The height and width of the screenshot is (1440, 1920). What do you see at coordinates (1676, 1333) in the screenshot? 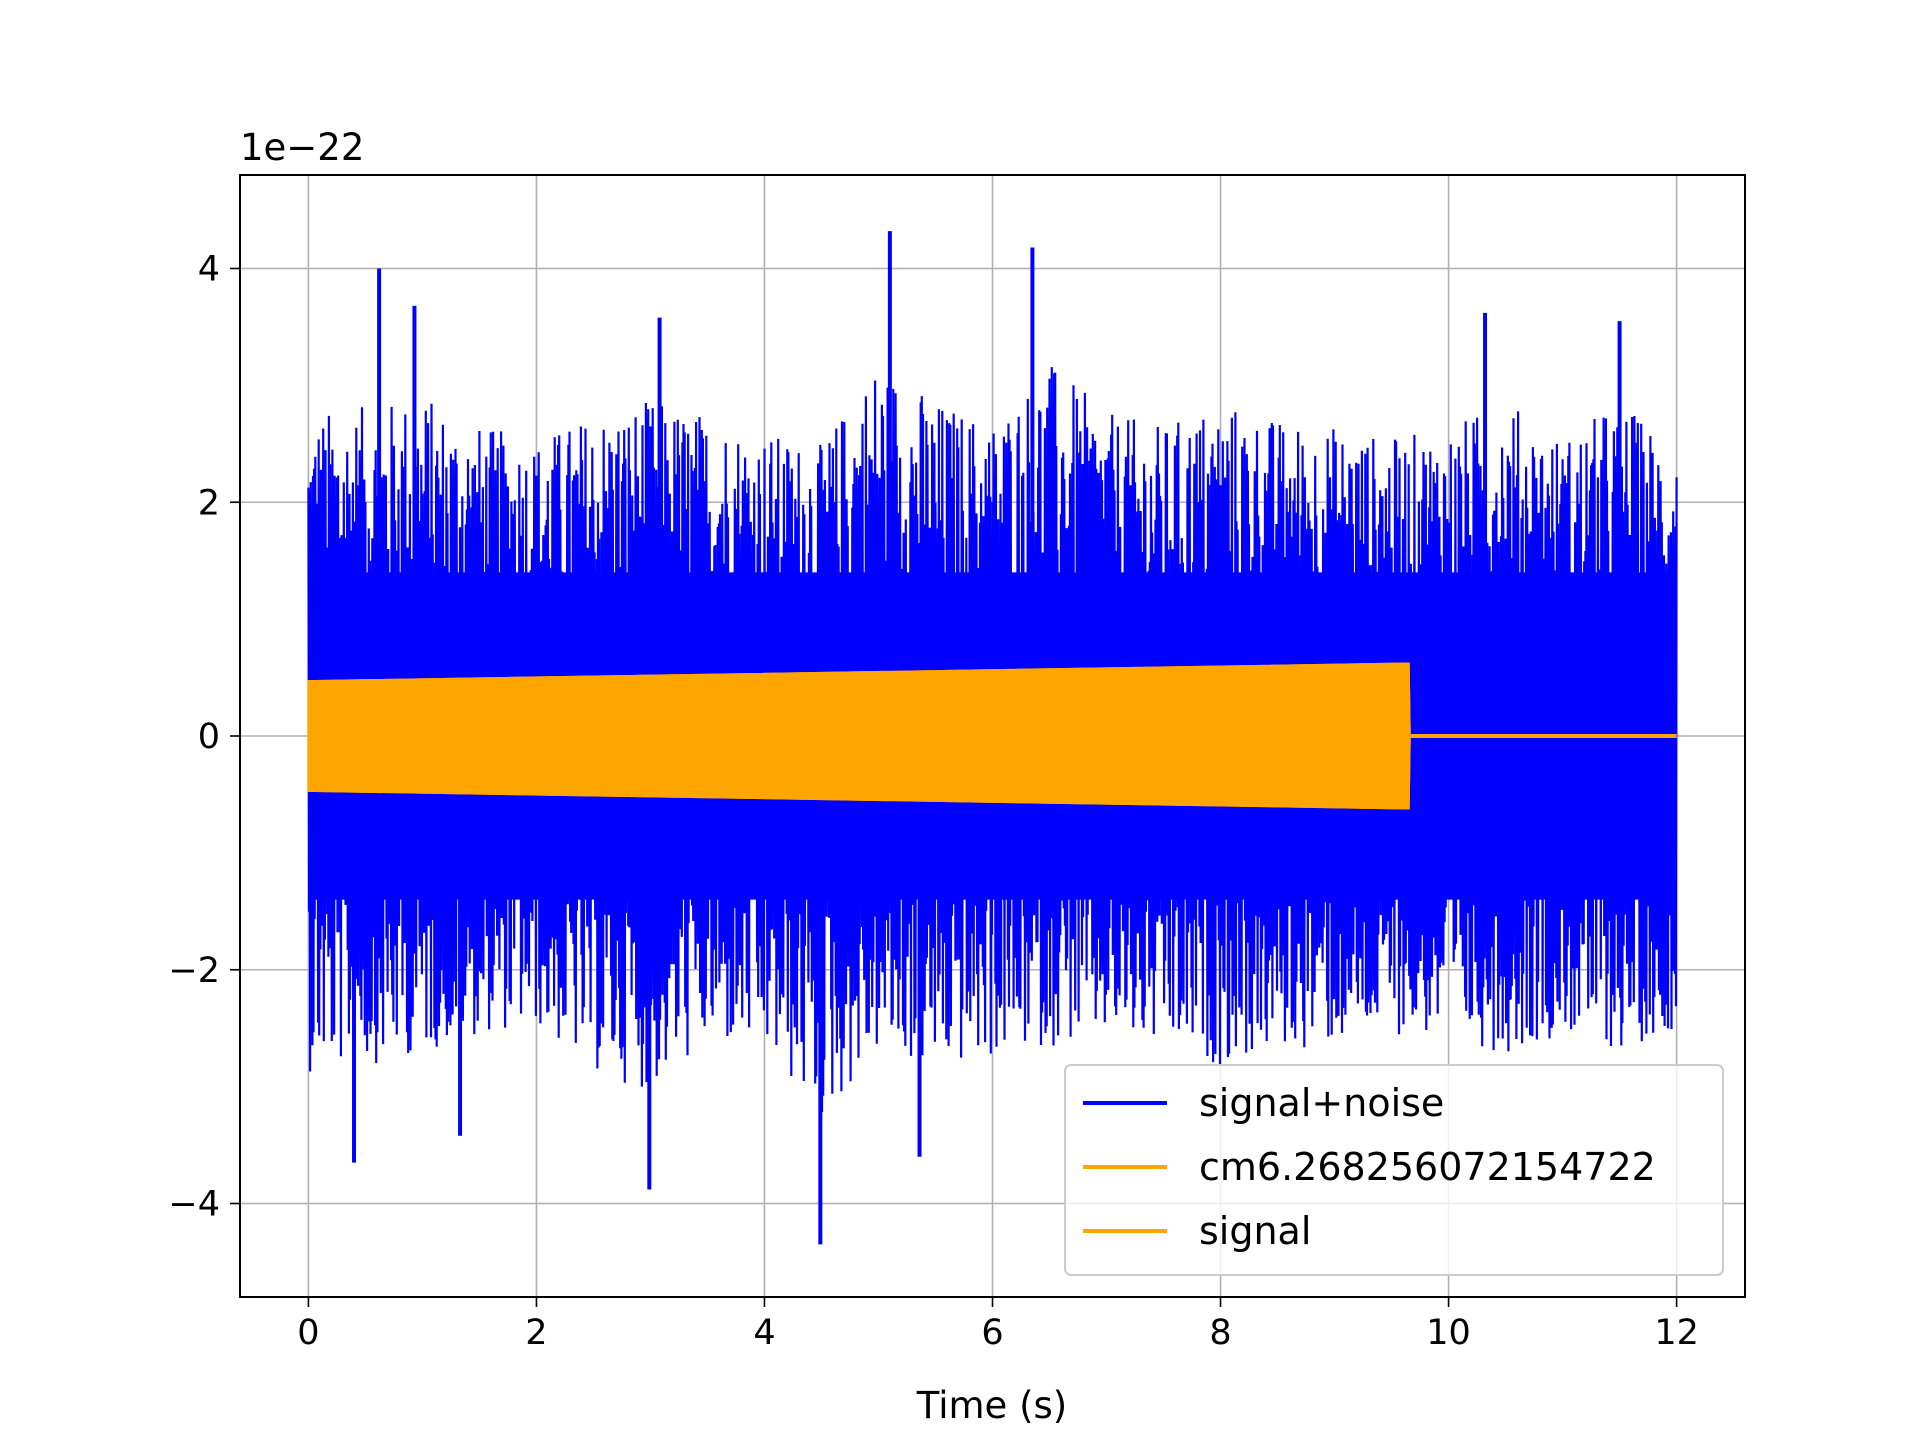
I see `x-tick-label: 12` at bounding box center [1676, 1333].